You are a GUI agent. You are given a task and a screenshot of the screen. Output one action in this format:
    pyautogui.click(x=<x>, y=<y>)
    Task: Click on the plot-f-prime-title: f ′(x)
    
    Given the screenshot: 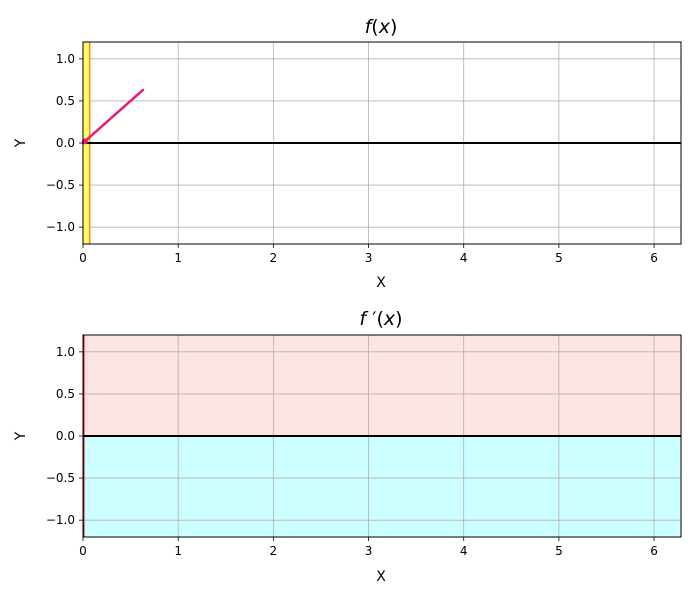 What is the action you would take?
    pyautogui.click(x=380, y=319)
    